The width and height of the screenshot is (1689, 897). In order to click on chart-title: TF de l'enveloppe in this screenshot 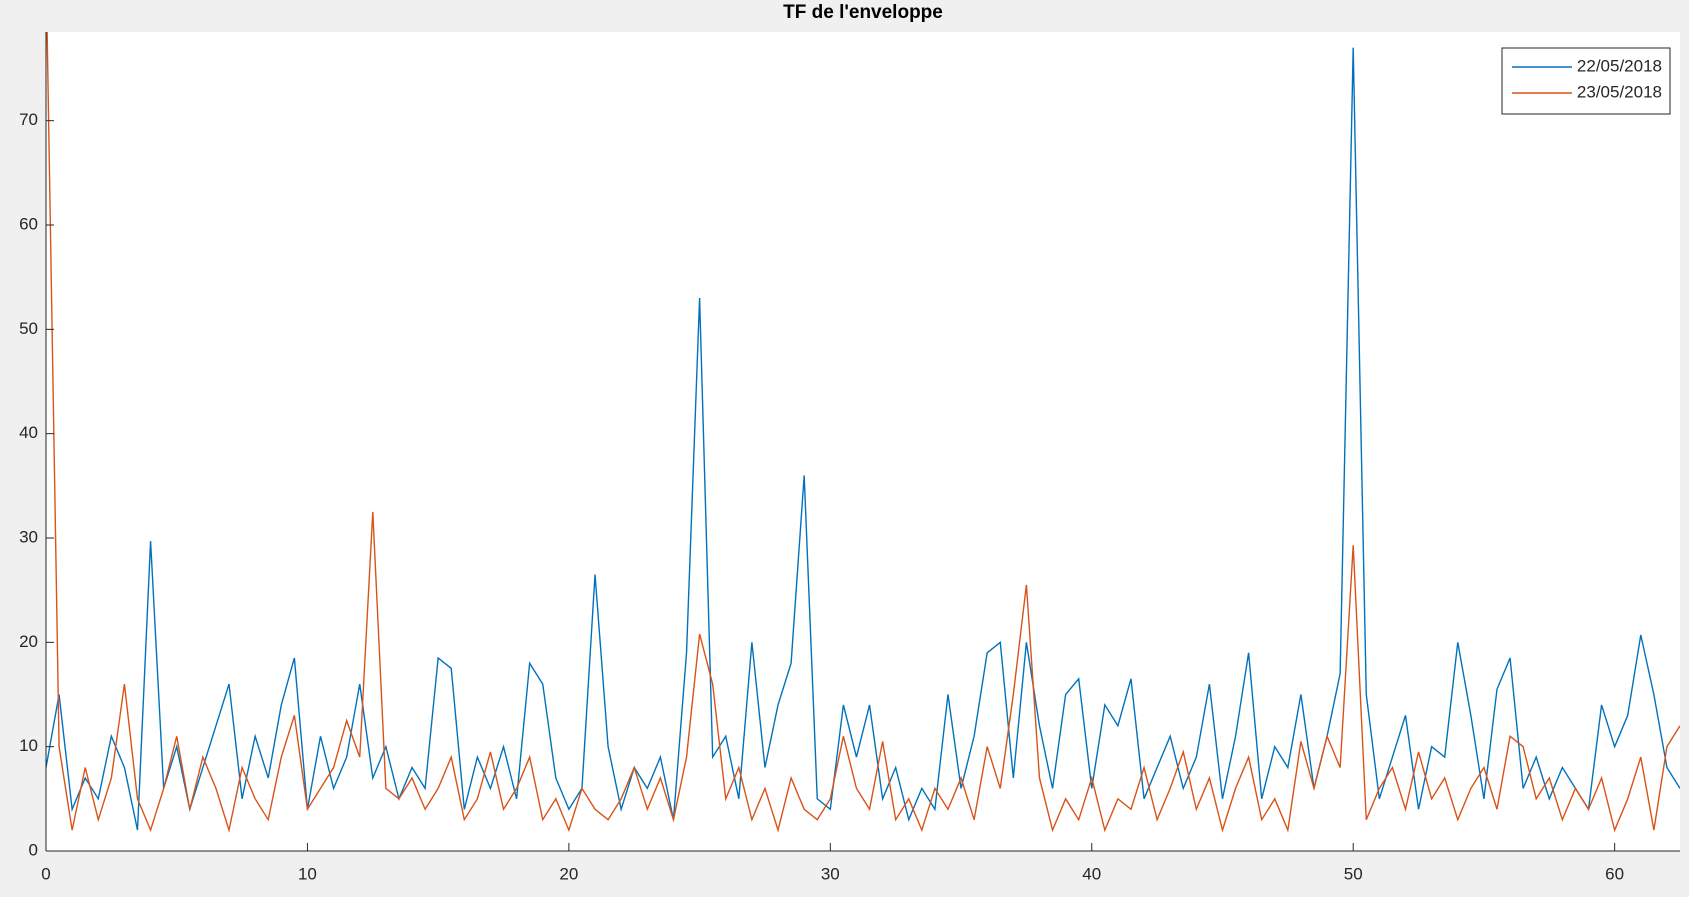, I will do `click(863, 12)`.